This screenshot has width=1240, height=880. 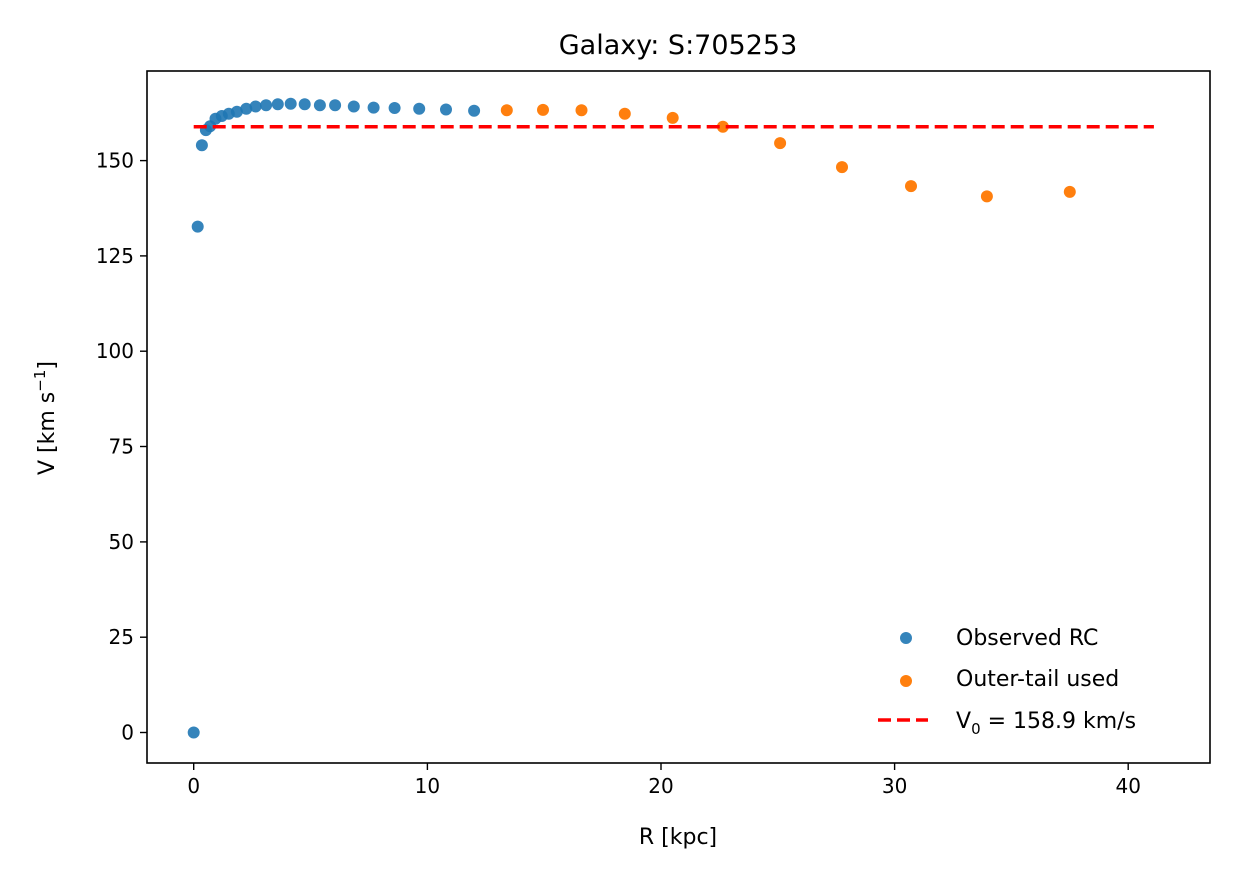 What do you see at coordinates (678, 45) in the screenshot?
I see `chart-title: Galaxy: S:705253` at bounding box center [678, 45].